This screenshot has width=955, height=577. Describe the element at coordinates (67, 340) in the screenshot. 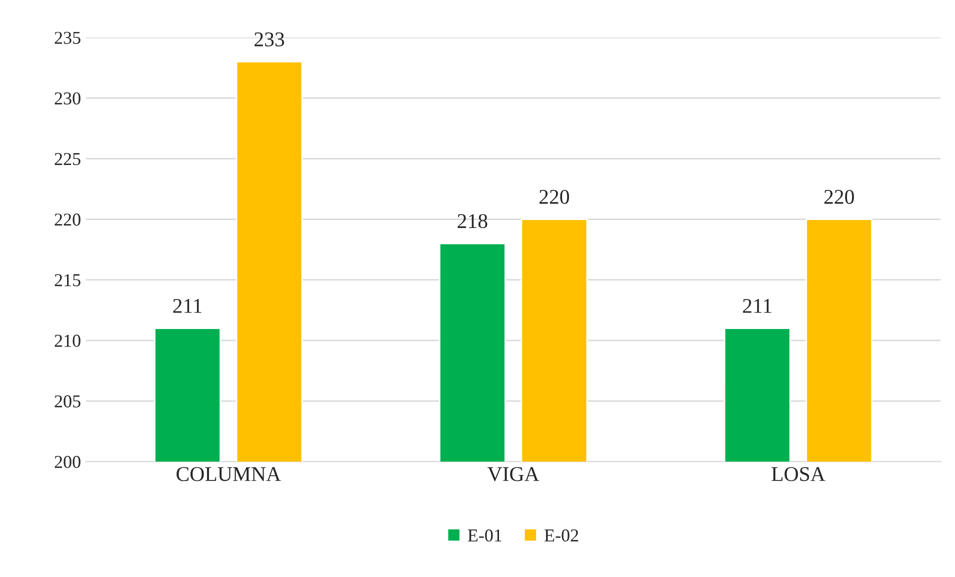

I see `y-tick-label: 210` at that location.